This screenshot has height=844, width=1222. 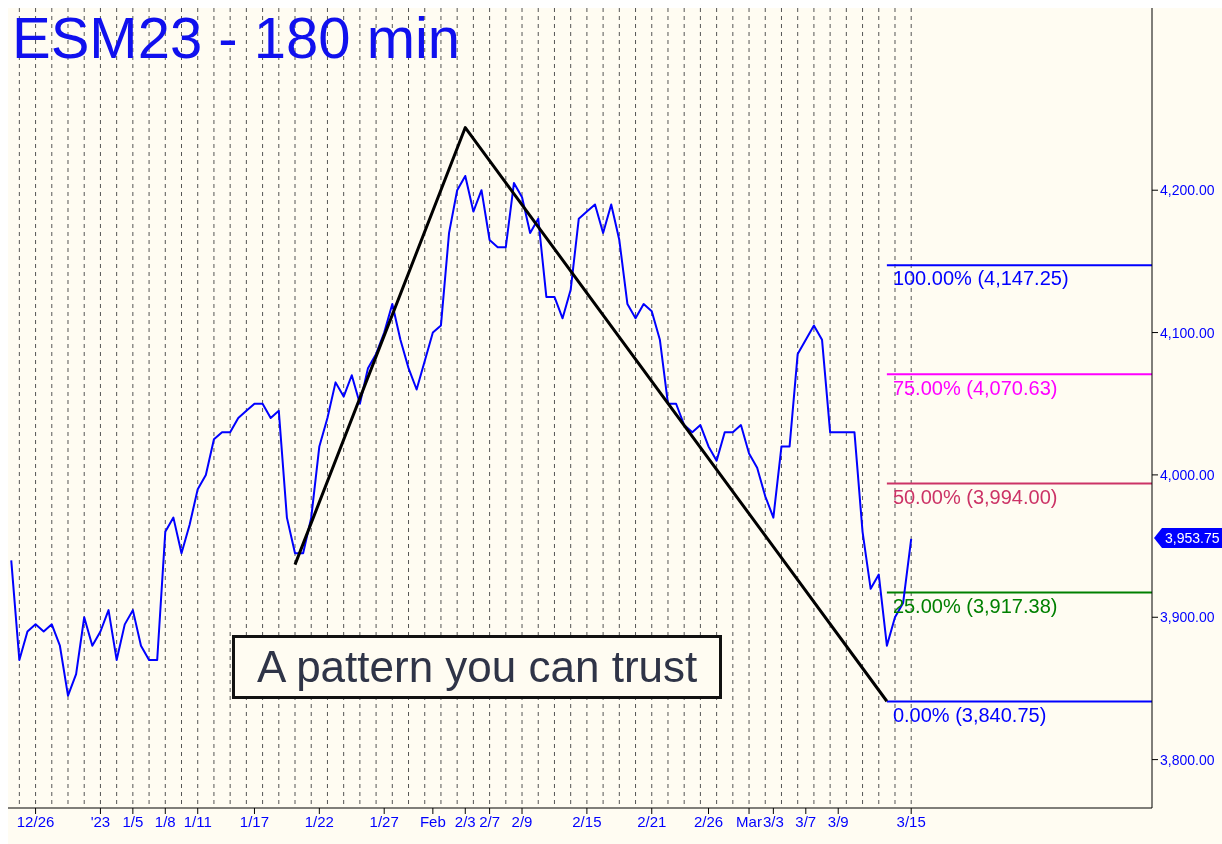 I want to click on y-tick-label: 3,900.00, so click(x=1187, y=617).